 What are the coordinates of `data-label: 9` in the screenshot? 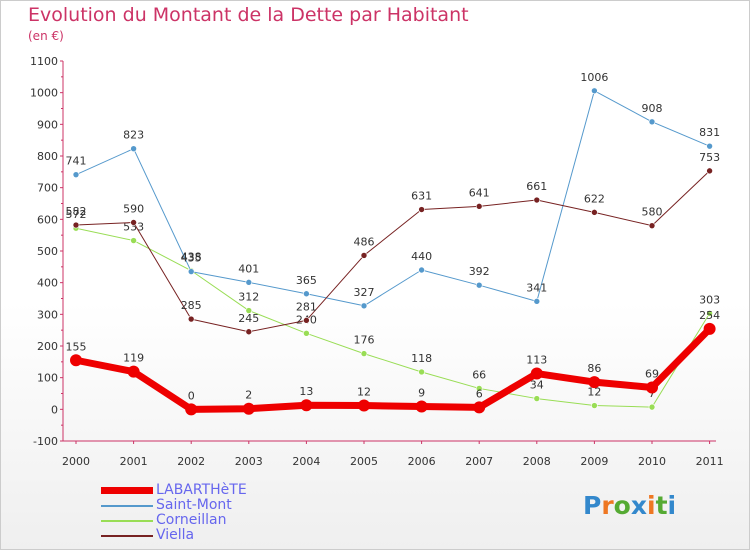 It's located at (421, 392).